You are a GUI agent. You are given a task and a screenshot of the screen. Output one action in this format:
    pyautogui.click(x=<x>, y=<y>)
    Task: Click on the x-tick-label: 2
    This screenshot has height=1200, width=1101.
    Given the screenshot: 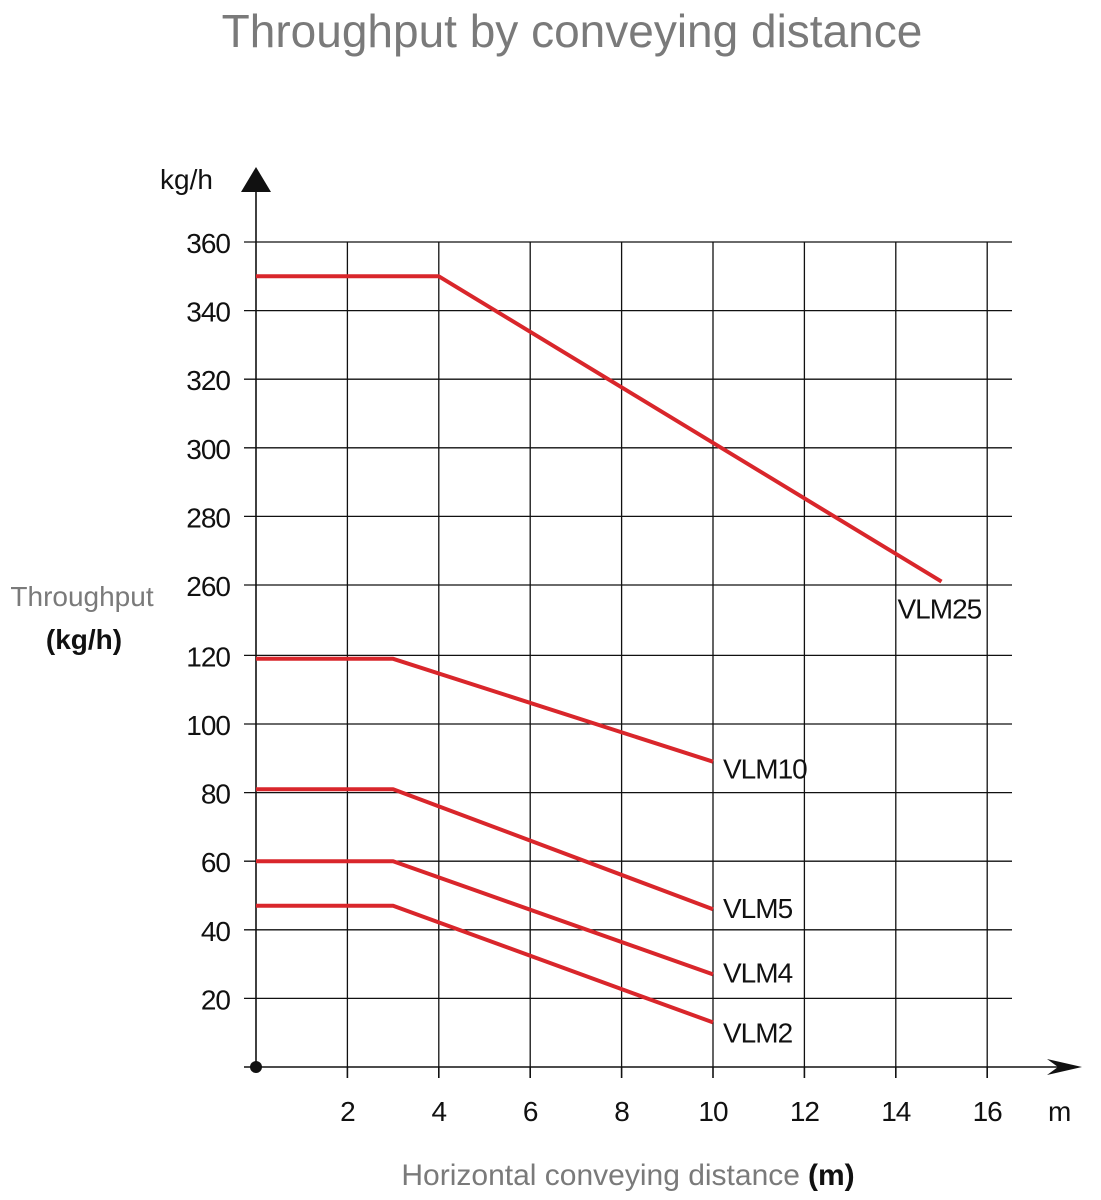 What is the action you would take?
    pyautogui.click(x=347, y=1111)
    